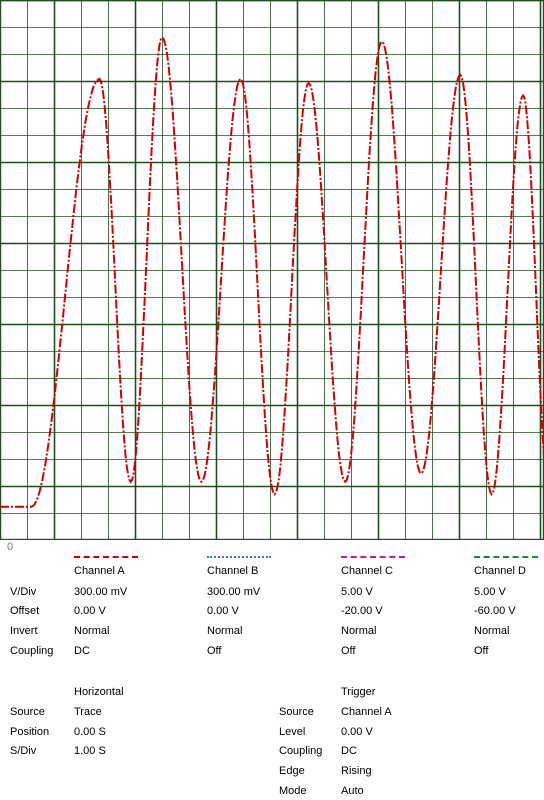 The image size is (544, 800). I want to click on channel-b-name: Channel B, so click(233, 571).